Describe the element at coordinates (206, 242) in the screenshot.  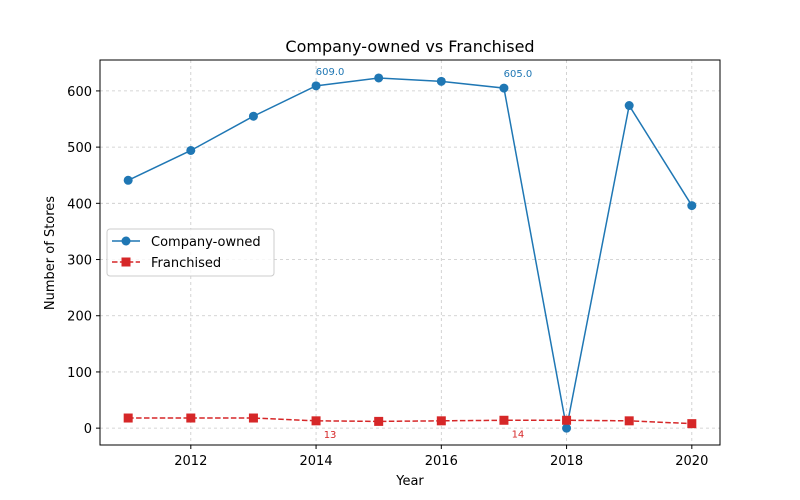
I see `legend-label-company-owned: Company-owned` at that location.